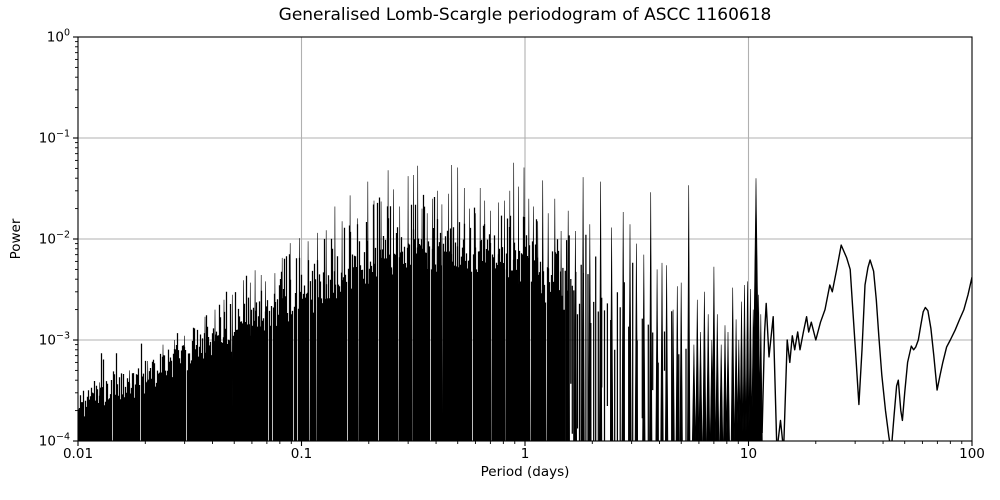  I want to click on x-axis-label: Period (days), so click(525, 472).